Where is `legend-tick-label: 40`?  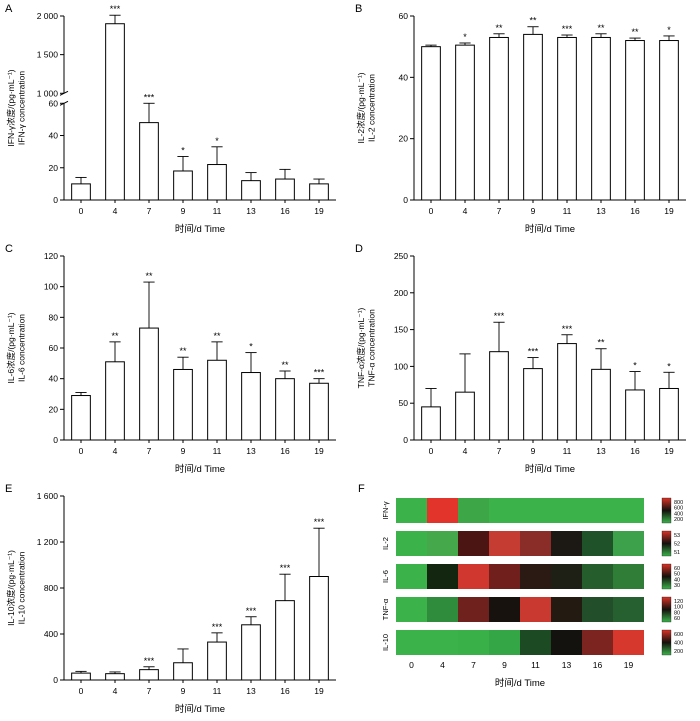
legend-tick-label: 40 is located at coordinates (677, 580).